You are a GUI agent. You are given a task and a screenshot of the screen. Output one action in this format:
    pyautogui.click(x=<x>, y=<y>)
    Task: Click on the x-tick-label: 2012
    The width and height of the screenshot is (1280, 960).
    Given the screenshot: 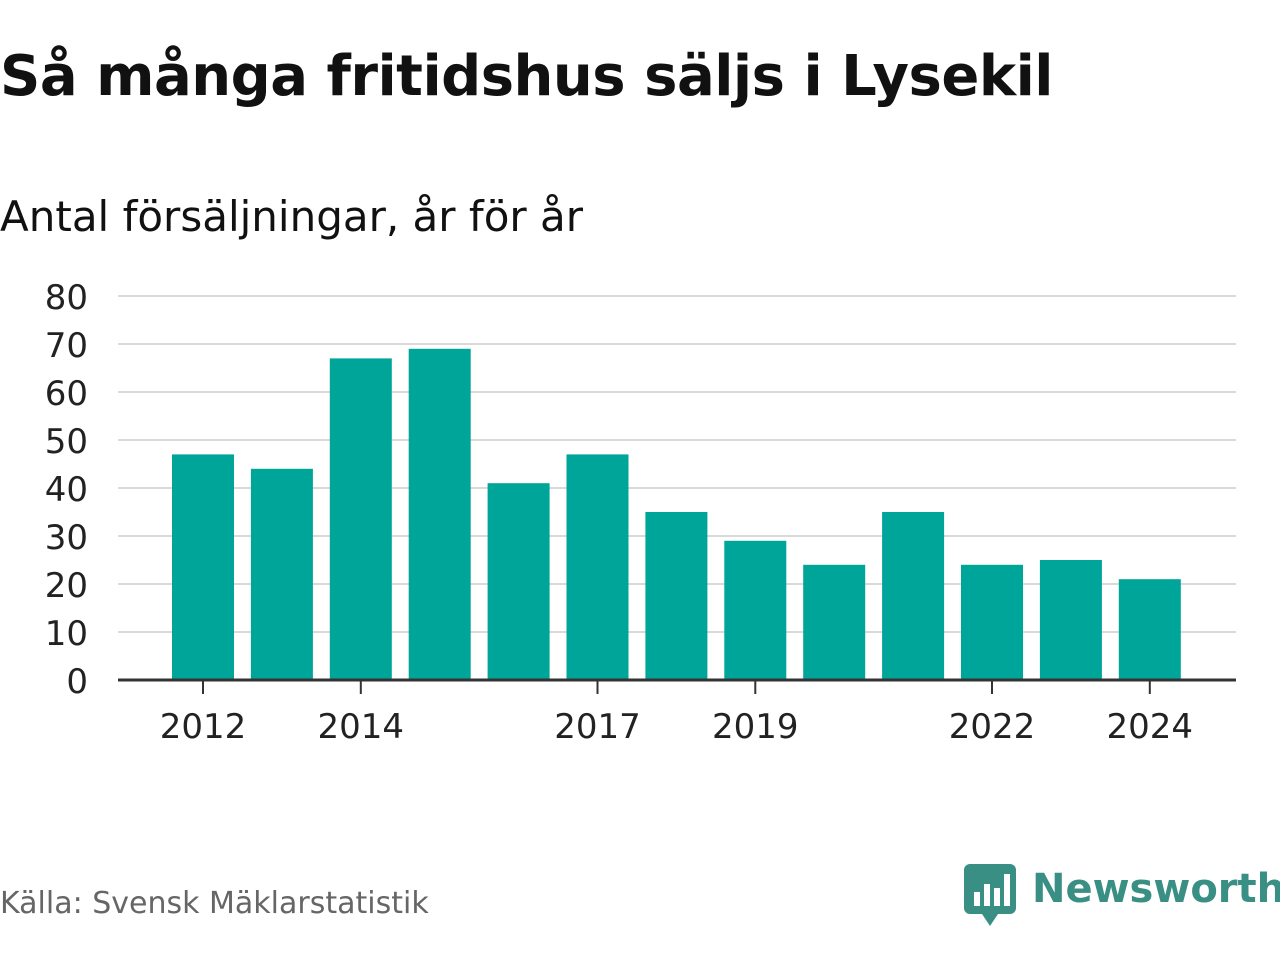 What is the action you would take?
    pyautogui.click(x=203, y=727)
    